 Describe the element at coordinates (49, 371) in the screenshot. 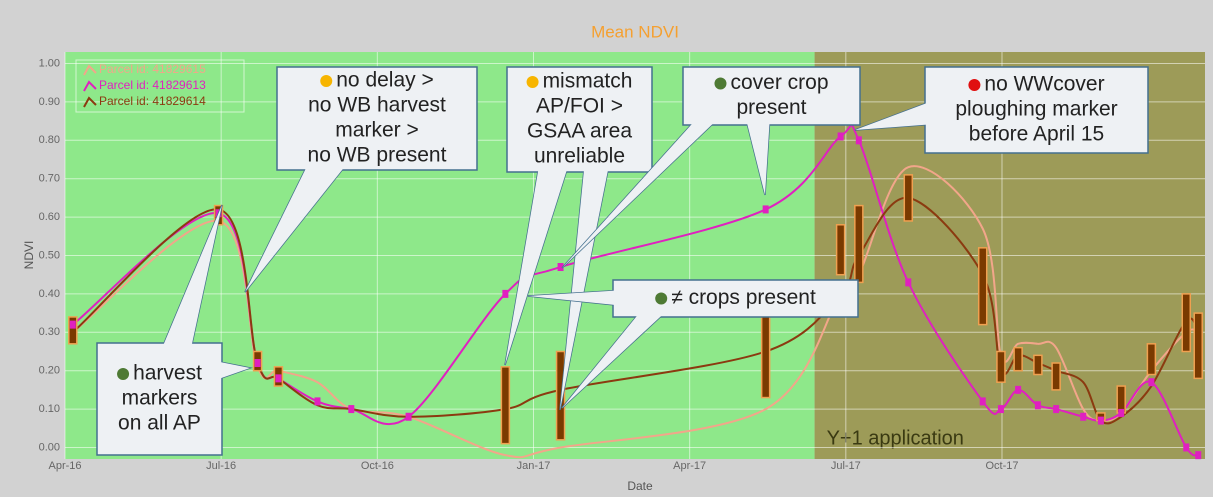

I see `y-tick-label: 0.20` at that location.